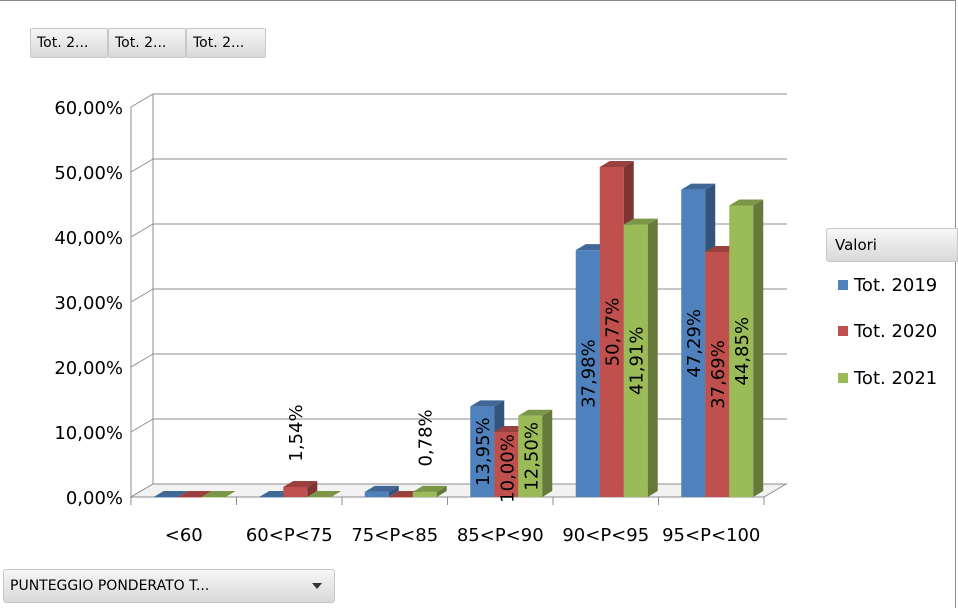 The width and height of the screenshot is (958, 610). What do you see at coordinates (94, 498) in the screenshot?
I see `y-tick-label: 0,00%` at bounding box center [94, 498].